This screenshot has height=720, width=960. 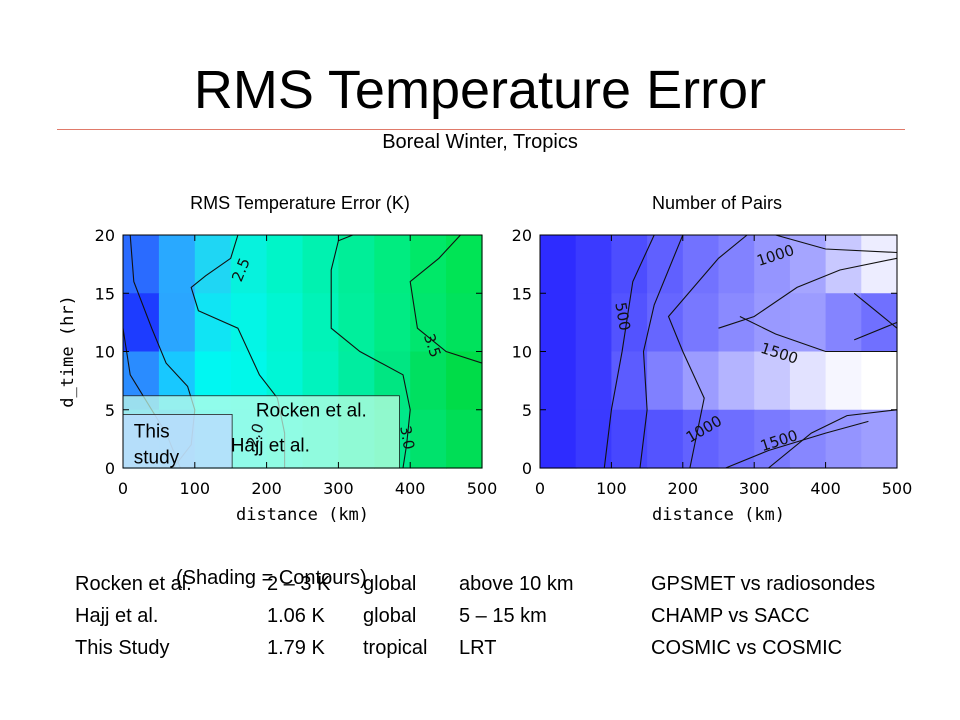 What do you see at coordinates (105, 293) in the screenshot?
I see `y-tick-label: 15` at bounding box center [105, 293].